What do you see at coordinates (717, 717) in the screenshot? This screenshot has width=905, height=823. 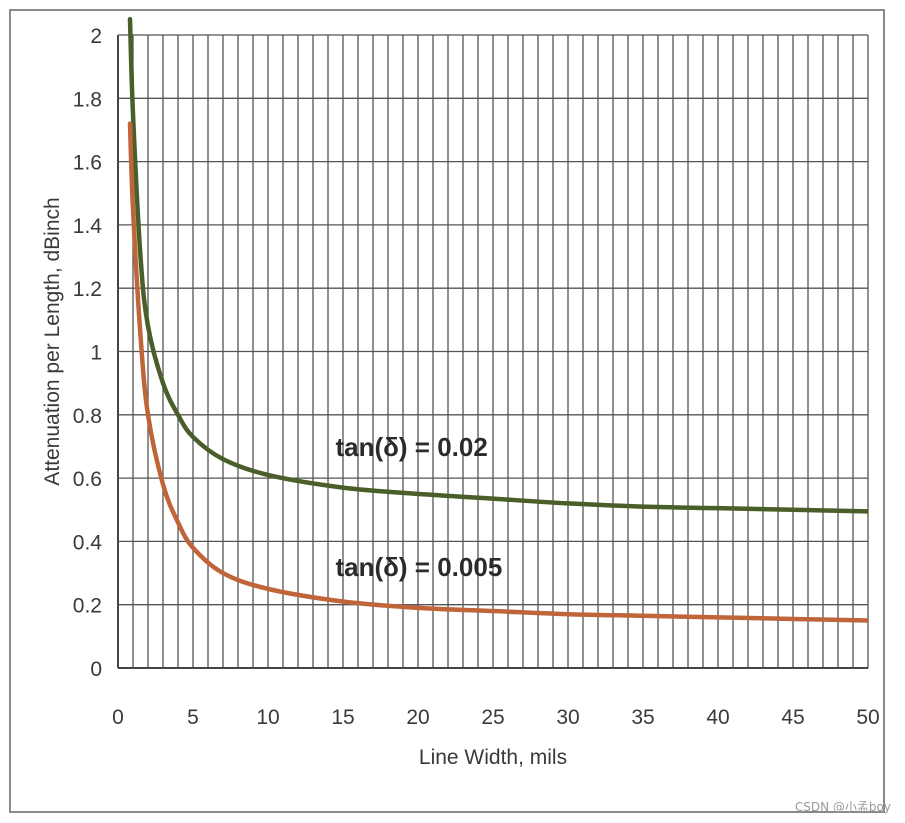 I see `x-tick-label: 40` at bounding box center [717, 717].